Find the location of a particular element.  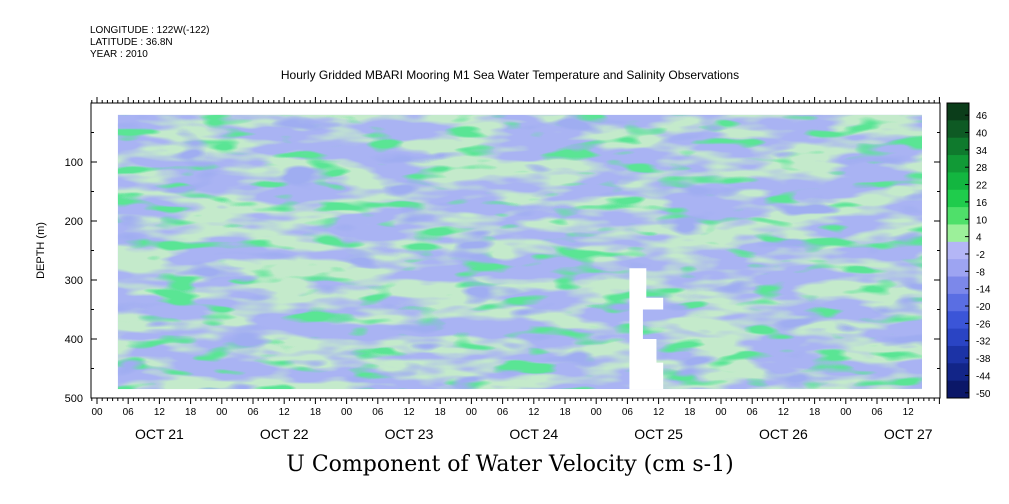

x-day-label: OCT 22 is located at coordinates (284, 434).